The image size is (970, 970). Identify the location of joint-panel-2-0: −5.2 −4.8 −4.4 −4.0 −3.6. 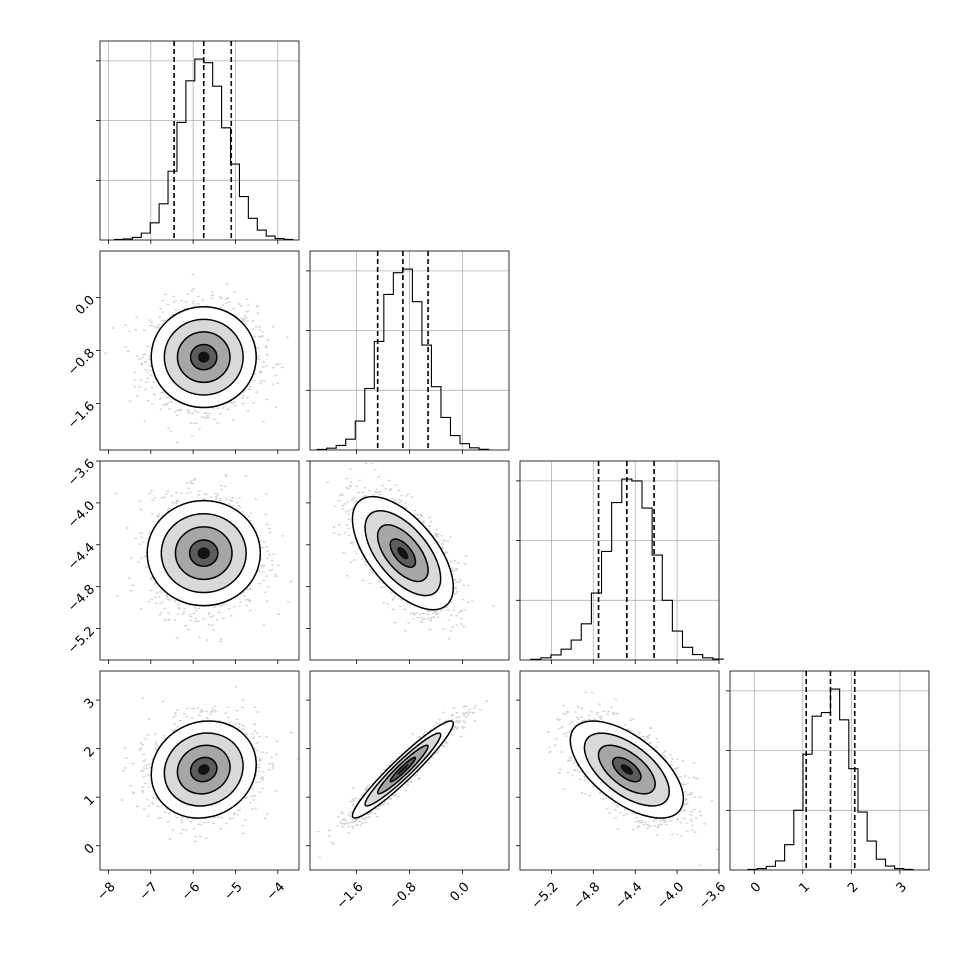
(182, 560).